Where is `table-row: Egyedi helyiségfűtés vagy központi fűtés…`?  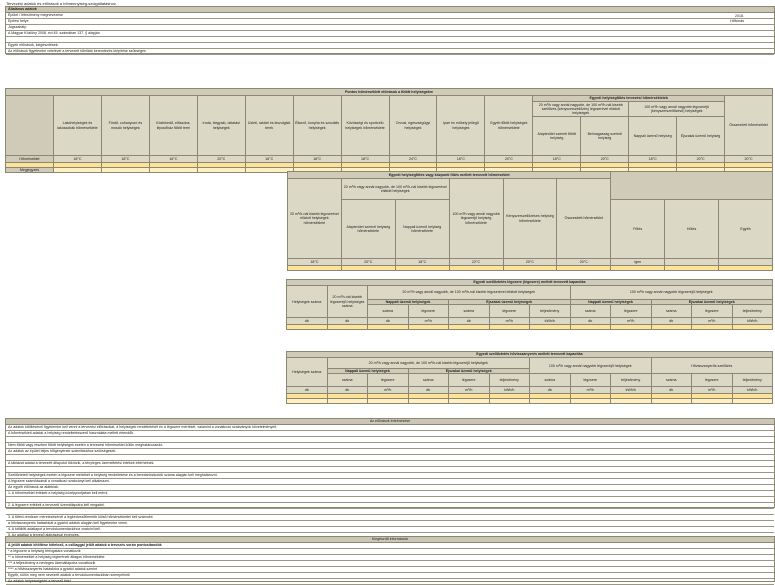 table-row: Egyedi helyiségfűtés vagy központi fűtés… is located at coordinates (529, 185).